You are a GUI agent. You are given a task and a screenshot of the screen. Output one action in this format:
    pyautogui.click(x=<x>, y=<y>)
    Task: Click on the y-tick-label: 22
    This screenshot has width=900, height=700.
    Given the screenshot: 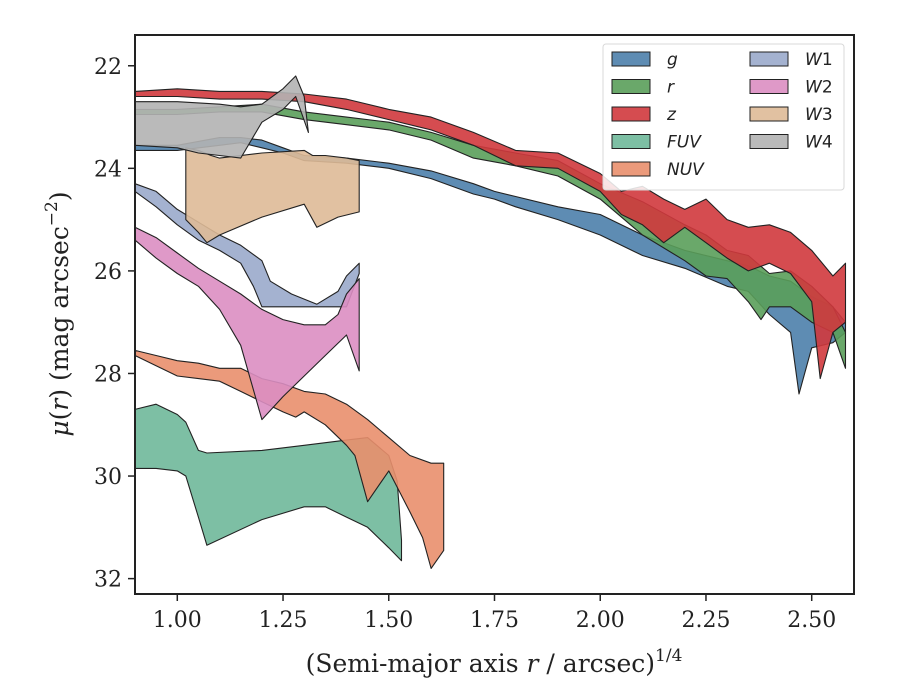 What is the action you would take?
    pyautogui.click(x=108, y=67)
    